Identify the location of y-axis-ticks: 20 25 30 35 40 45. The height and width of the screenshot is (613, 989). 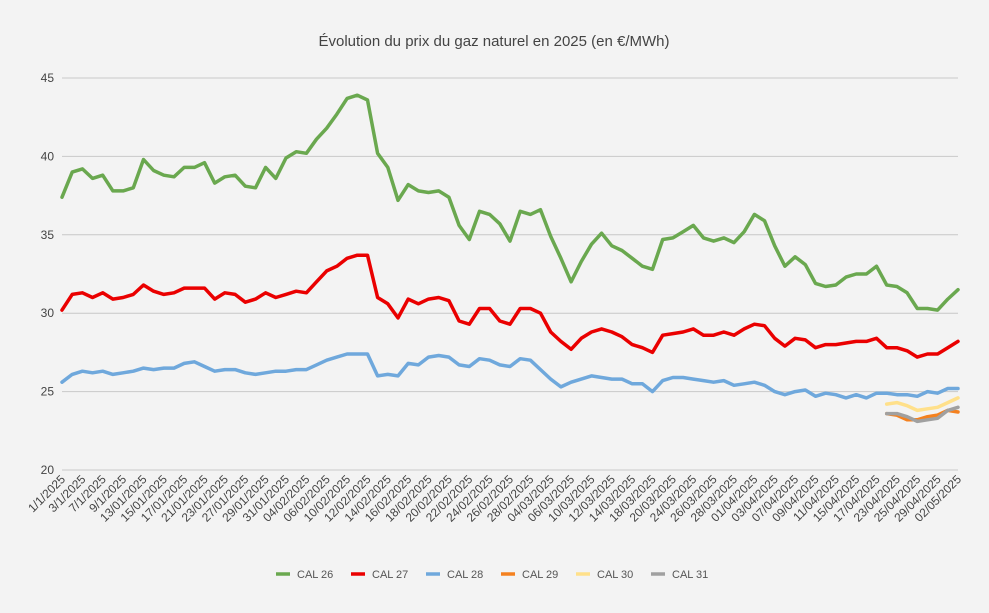
(48, 274).